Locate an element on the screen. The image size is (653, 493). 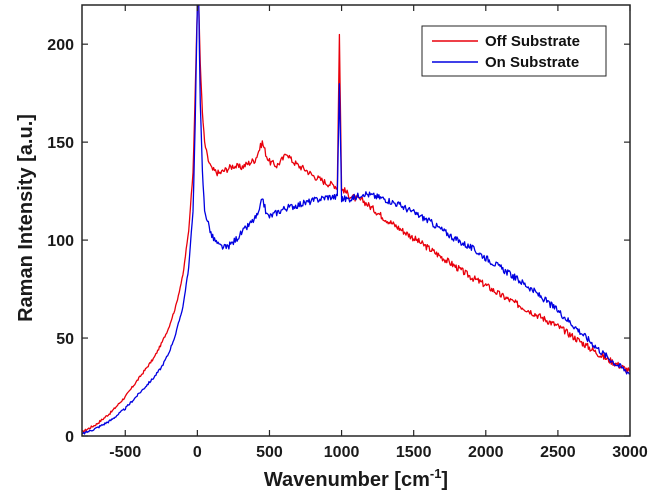
x-tick-label: 1000 is located at coordinates (342, 452).